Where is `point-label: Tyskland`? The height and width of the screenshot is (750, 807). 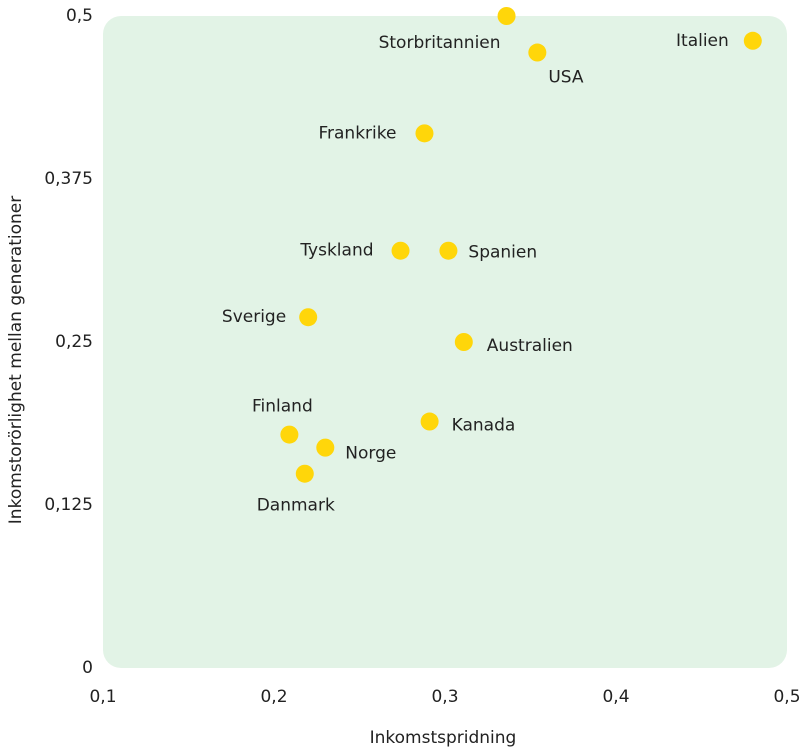
point-label: Tyskland is located at coordinates (336, 251).